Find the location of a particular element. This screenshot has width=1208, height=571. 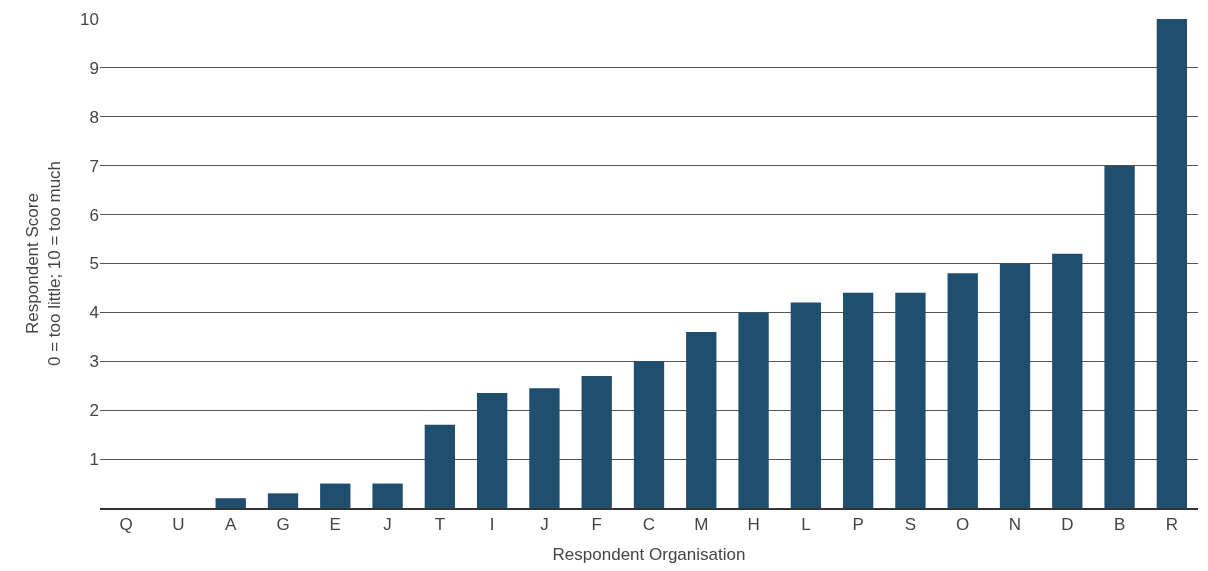

x-tick-label: S is located at coordinates (910, 525).